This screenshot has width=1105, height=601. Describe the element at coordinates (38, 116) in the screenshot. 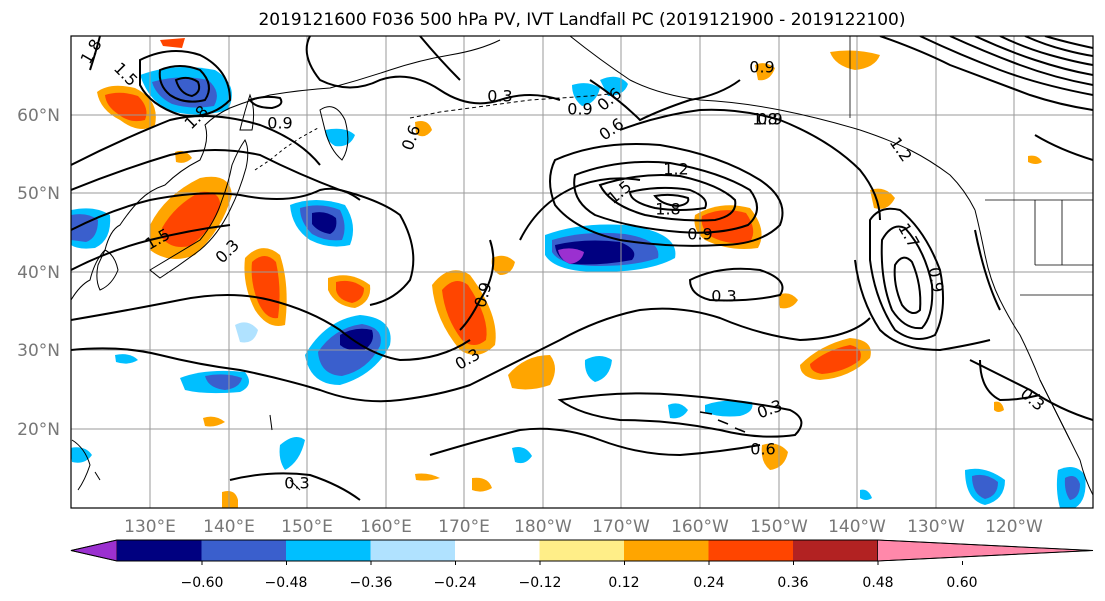

I see `lat-label: 60°N` at that location.